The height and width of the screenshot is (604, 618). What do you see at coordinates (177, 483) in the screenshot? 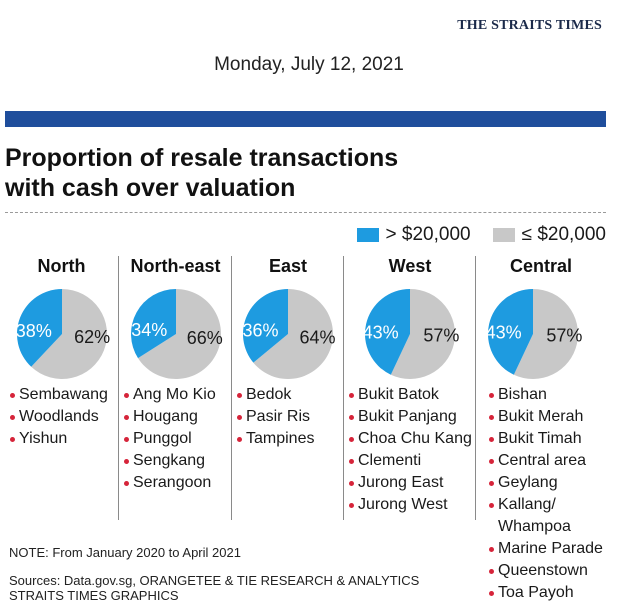
I see `area-item: Serangoon` at bounding box center [177, 483].